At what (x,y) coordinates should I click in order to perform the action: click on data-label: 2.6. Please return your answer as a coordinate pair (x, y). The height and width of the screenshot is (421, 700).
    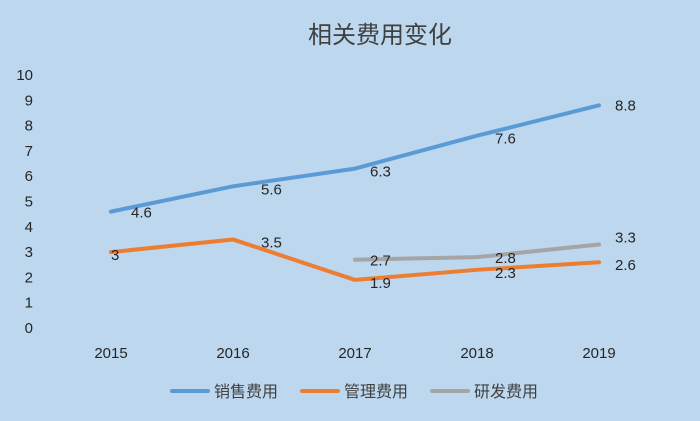
    Looking at the image, I should click on (625, 265).